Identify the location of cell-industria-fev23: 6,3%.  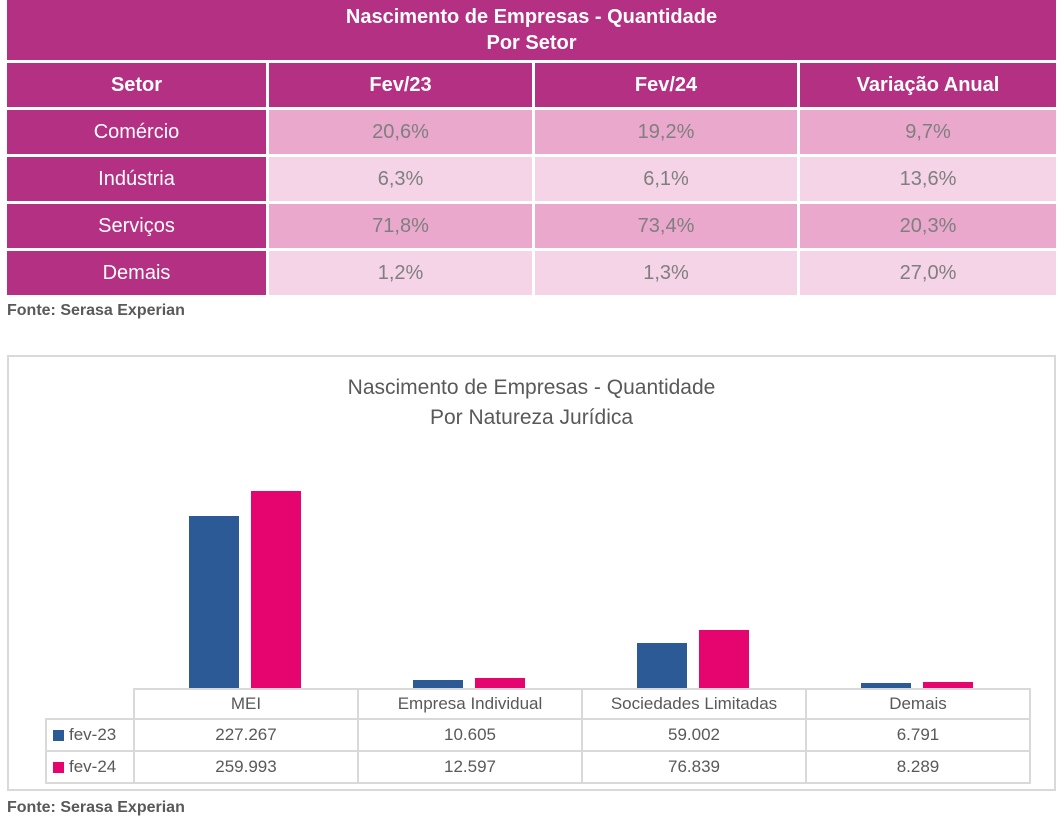
(400, 179).